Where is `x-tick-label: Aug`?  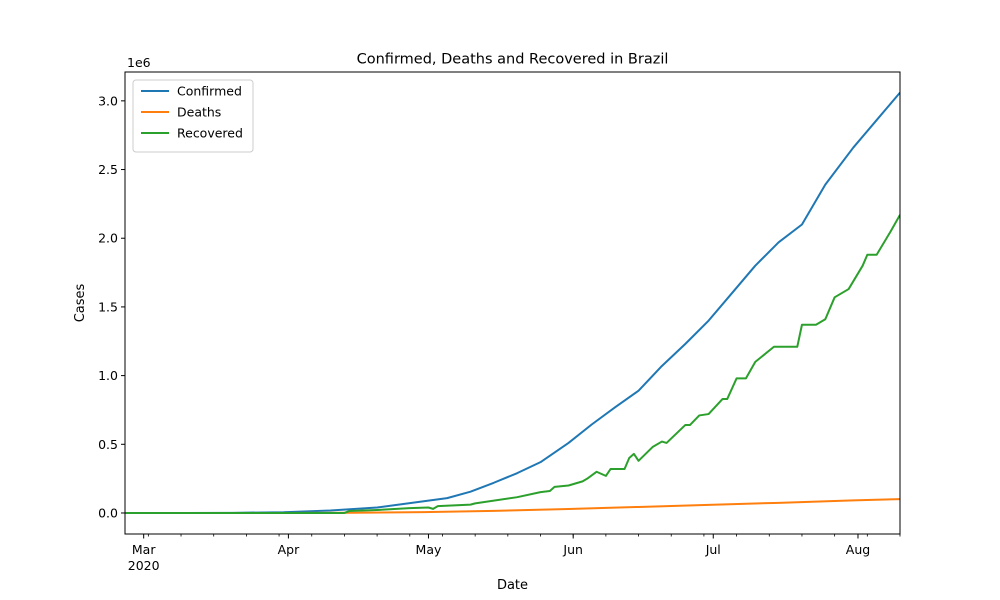 x-tick-label: Aug is located at coordinates (858, 549).